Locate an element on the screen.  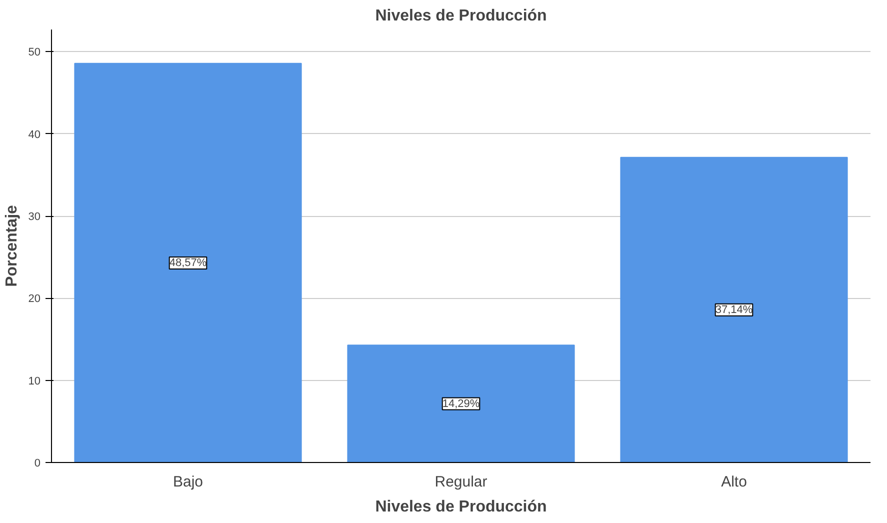
chart-title: Niveles de Producción is located at coordinates (461, 16).